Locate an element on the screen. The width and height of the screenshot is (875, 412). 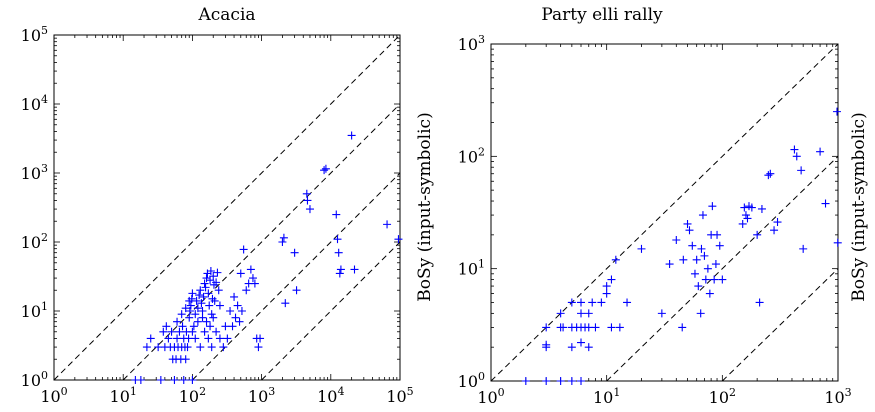
x-tick-label: 10⁴ is located at coordinates (330, 395).